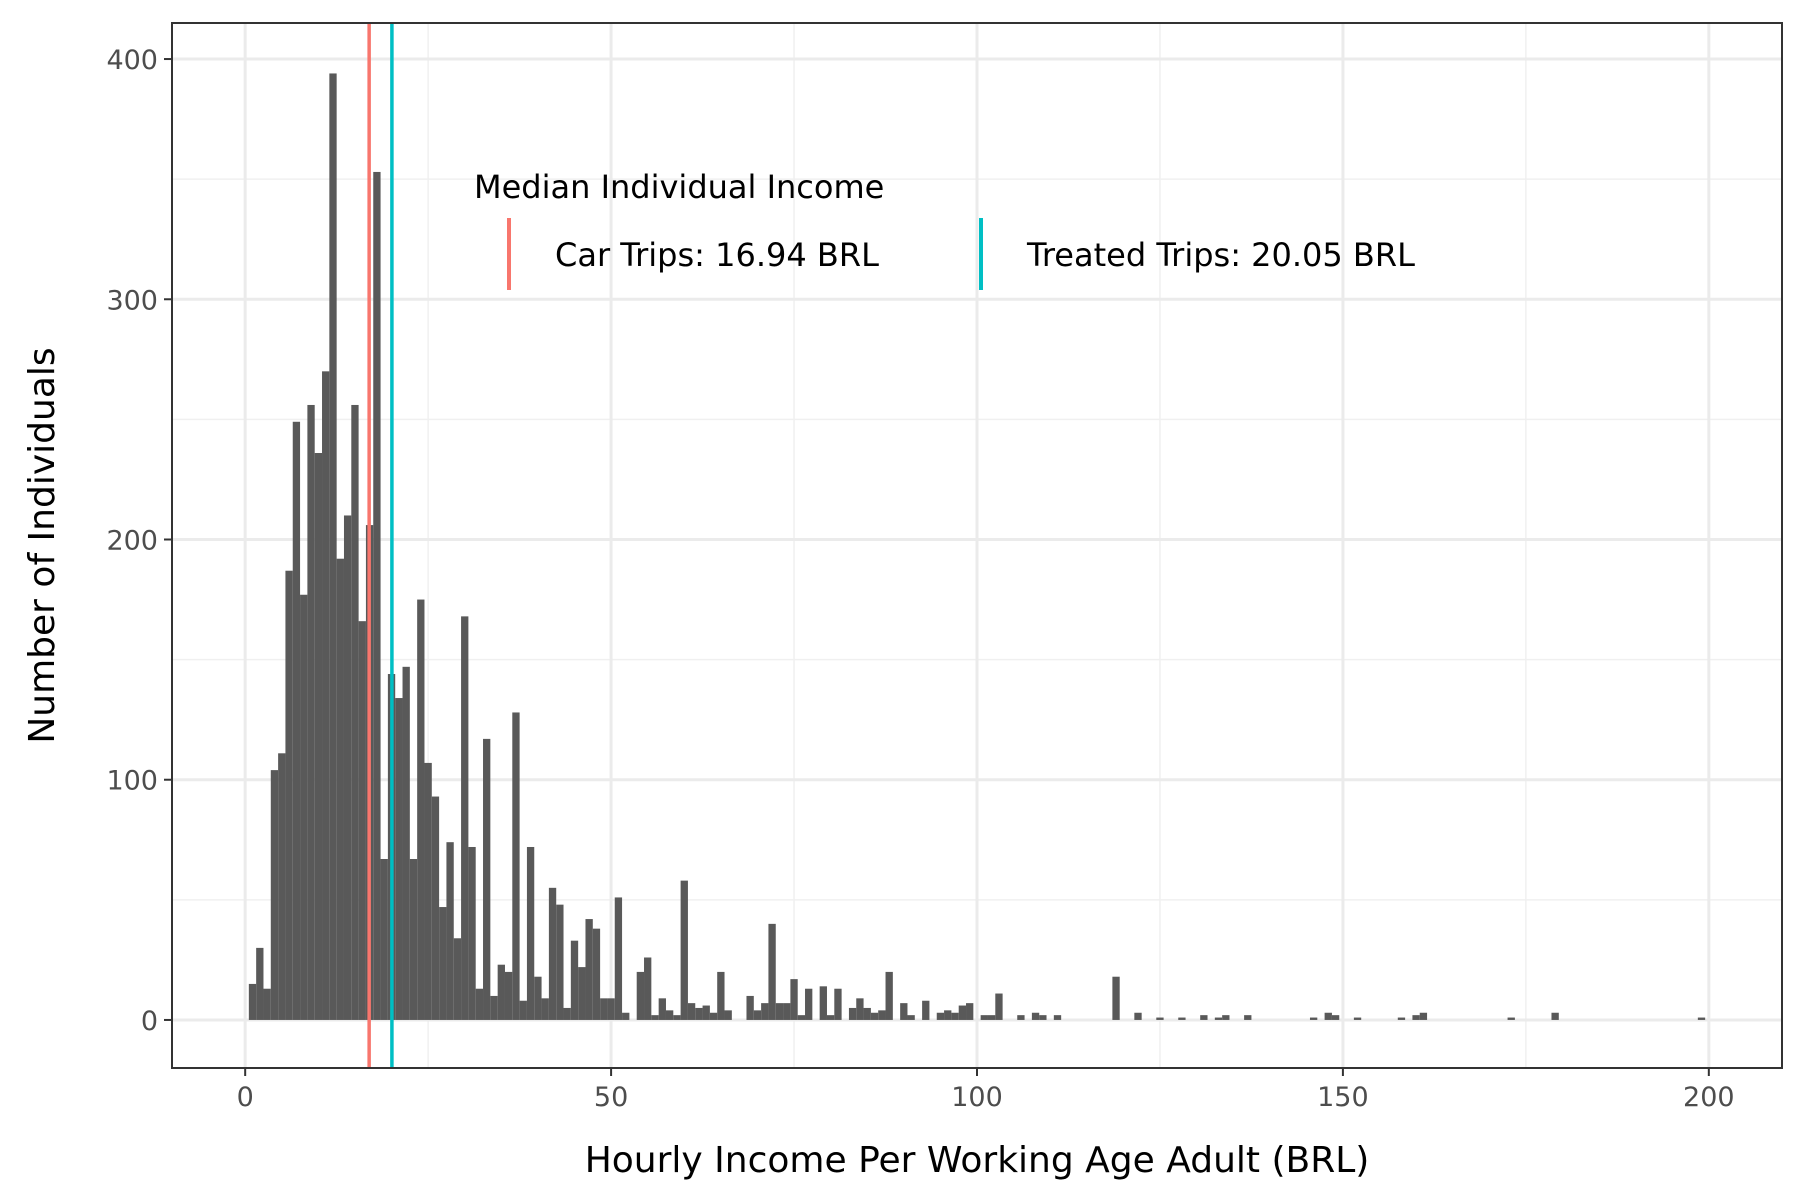 The image size is (1800, 1200). What do you see at coordinates (149, 1021) in the screenshot?
I see `y-tick-label: 0` at bounding box center [149, 1021].